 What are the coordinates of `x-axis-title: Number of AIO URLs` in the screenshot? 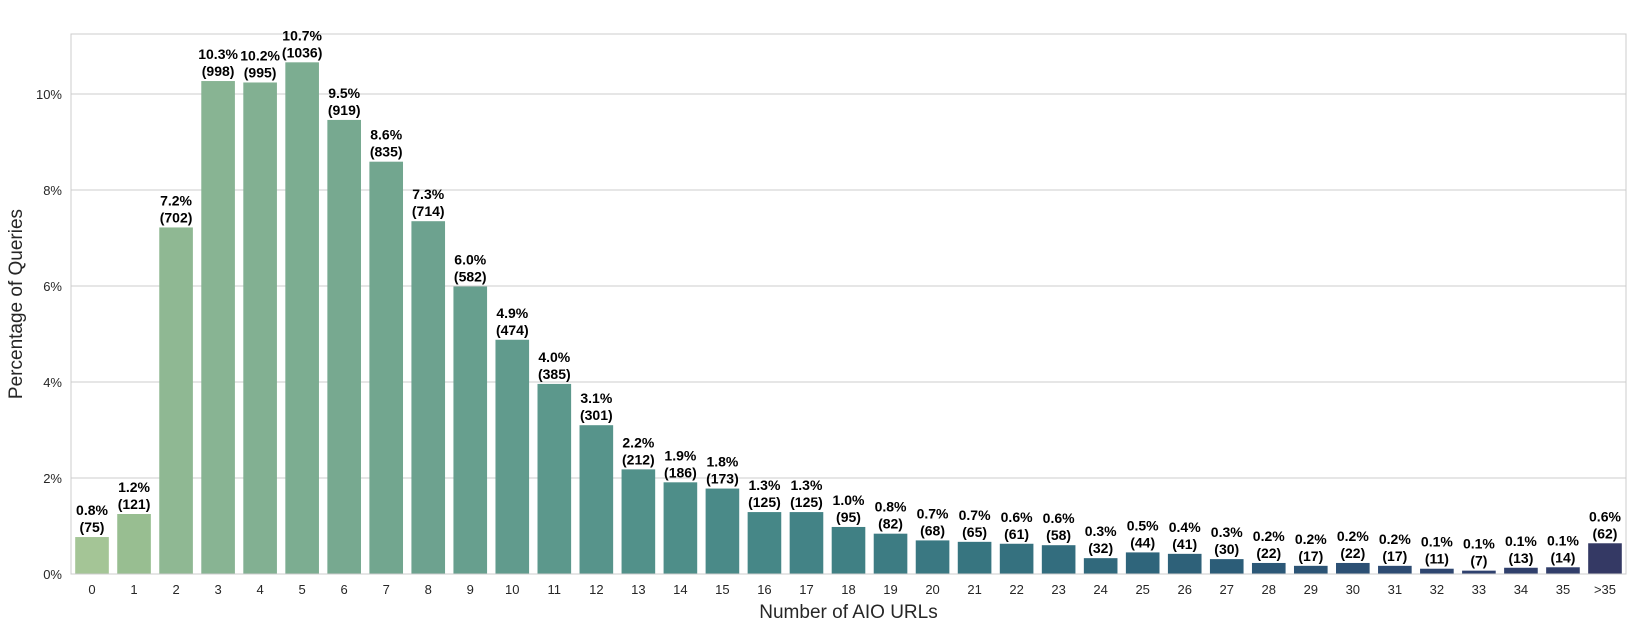 It's located at (848, 612).